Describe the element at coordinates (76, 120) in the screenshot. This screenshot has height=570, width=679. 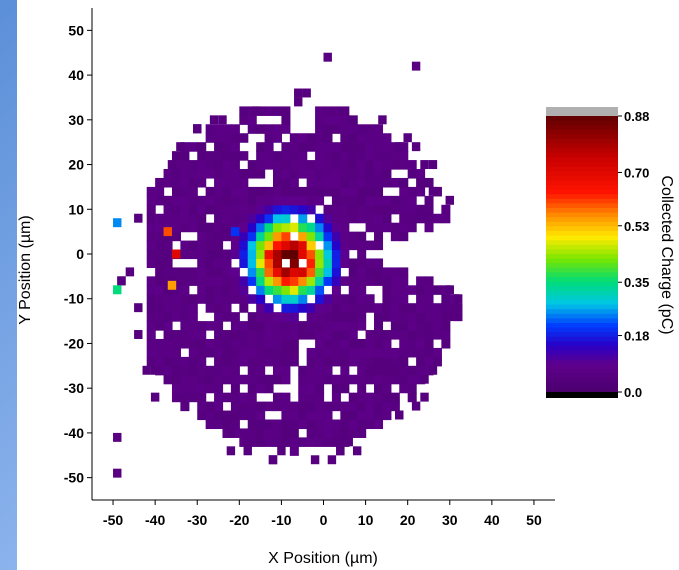
I see `y-tick-label: 30` at that location.